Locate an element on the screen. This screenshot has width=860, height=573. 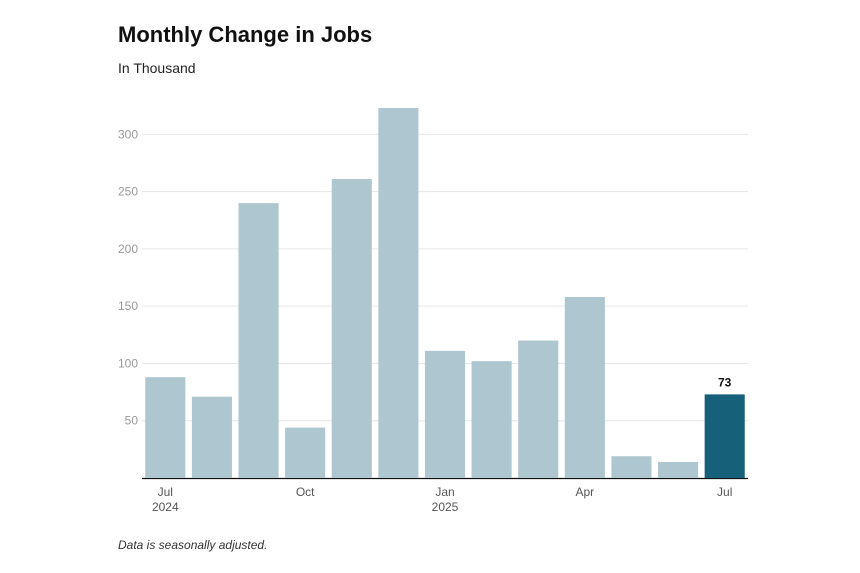
chart-title: Monthly Change in Jobs is located at coordinates (245, 34).